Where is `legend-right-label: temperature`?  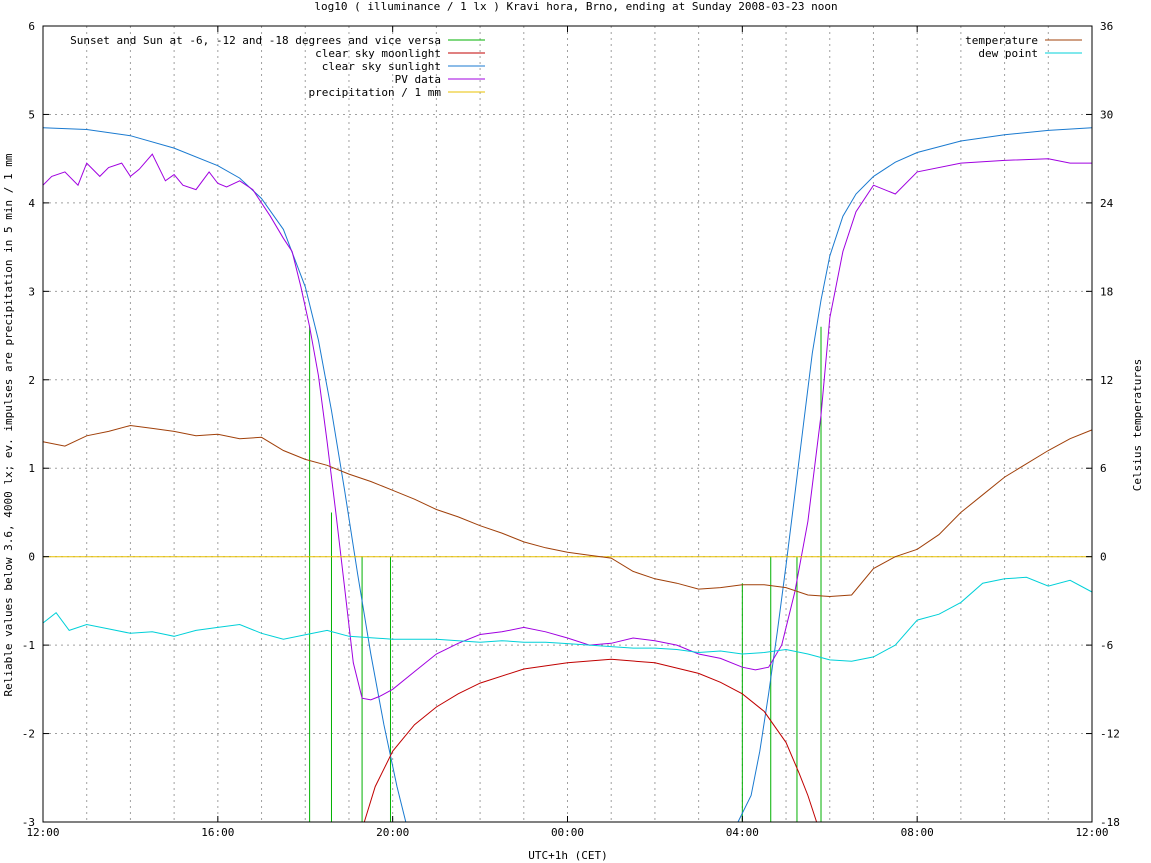
legend-right-label: temperature is located at coordinates (1001, 40).